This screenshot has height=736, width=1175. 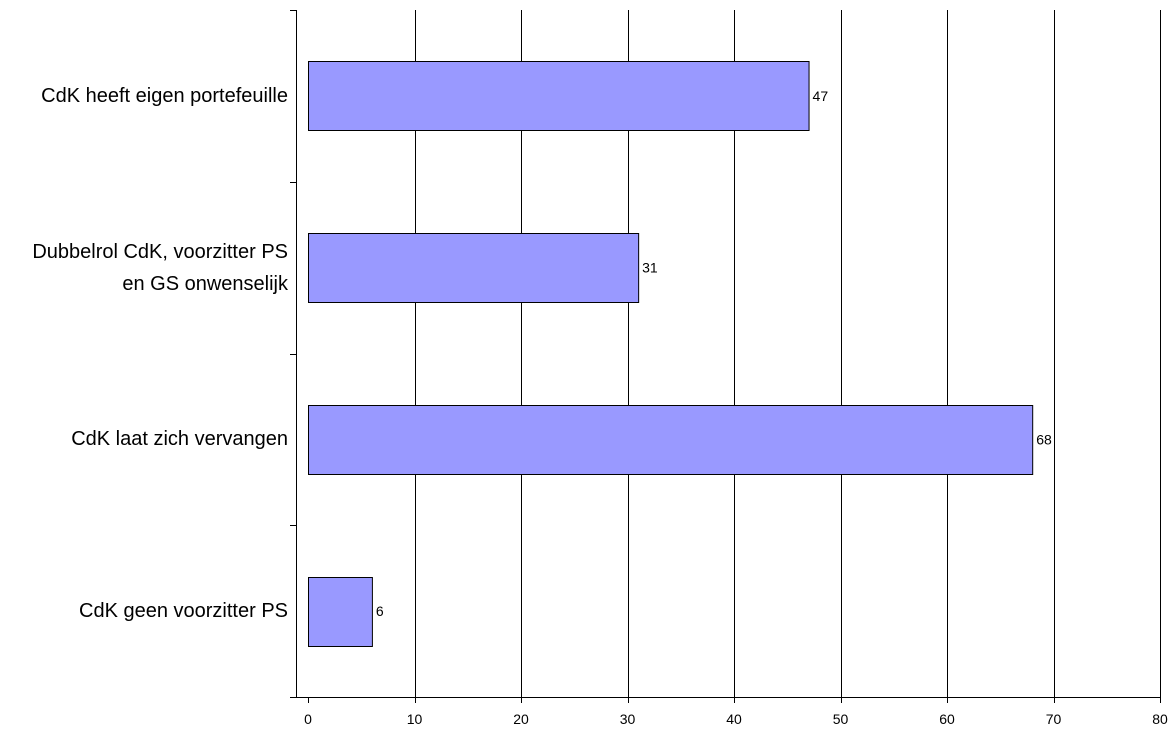 What do you see at coordinates (628, 719) in the screenshot?
I see `x-tick-label: 30` at bounding box center [628, 719].